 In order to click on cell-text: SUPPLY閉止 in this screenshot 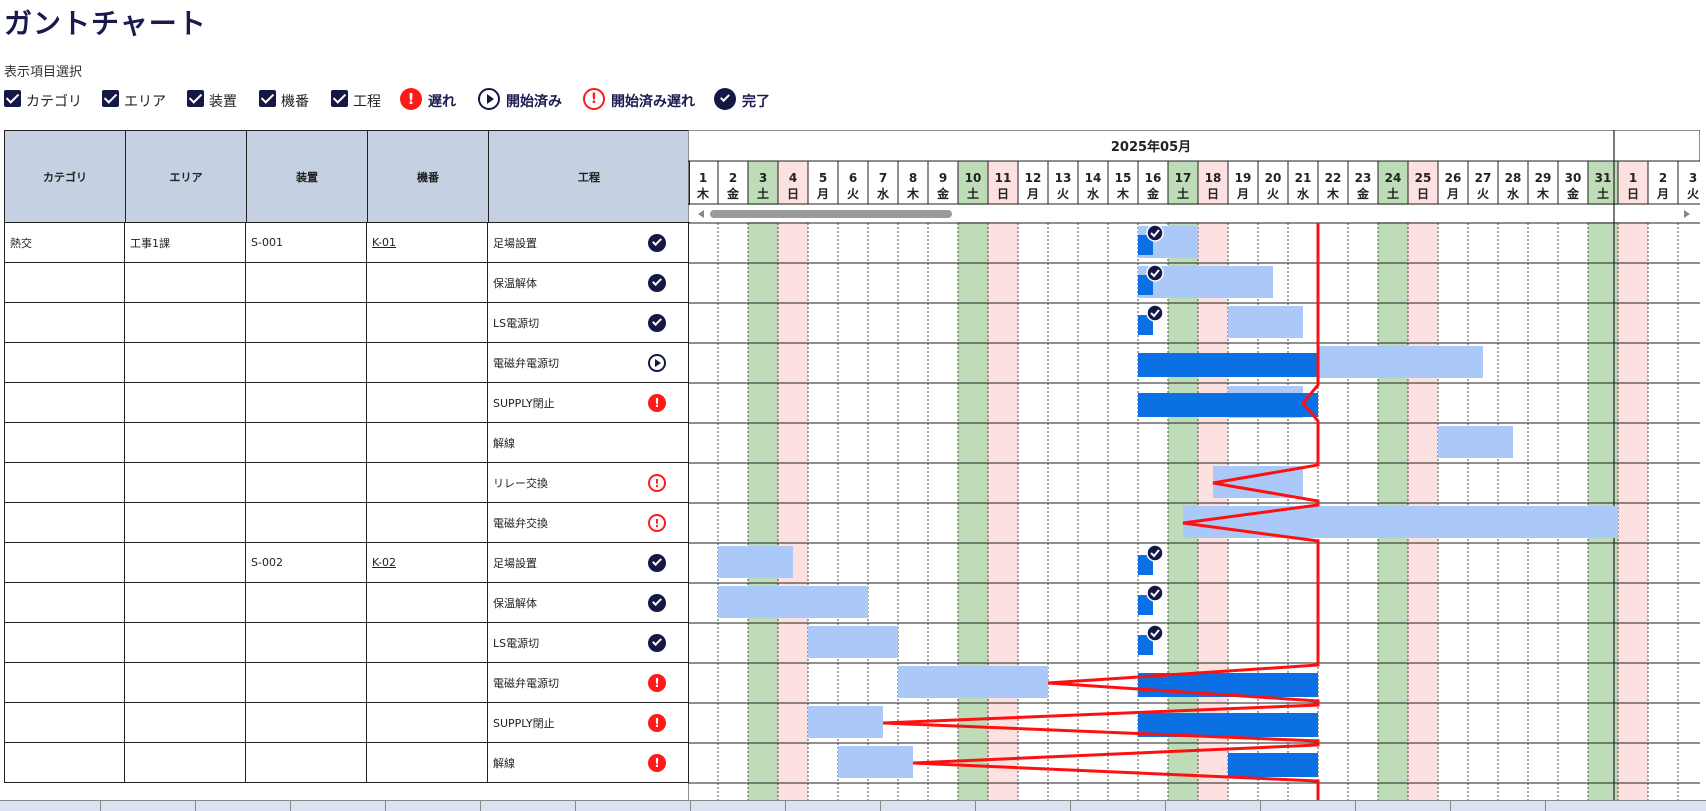, I will do `click(524, 403)`.